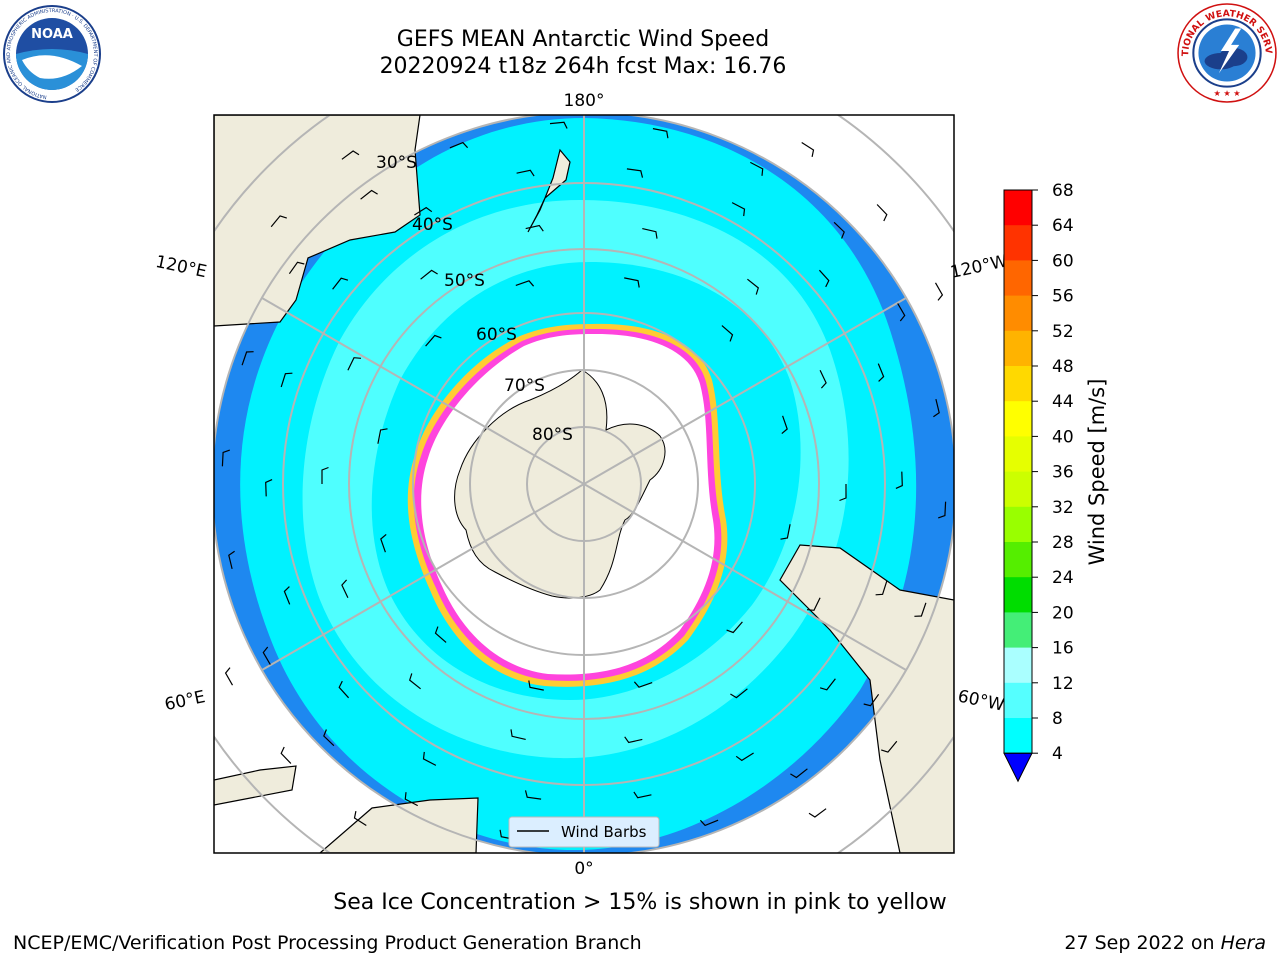 The width and height of the screenshot is (1280, 960). Describe the element at coordinates (981, 700) in the screenshot. I see `meridian-label-60w: 60°W` at that location.